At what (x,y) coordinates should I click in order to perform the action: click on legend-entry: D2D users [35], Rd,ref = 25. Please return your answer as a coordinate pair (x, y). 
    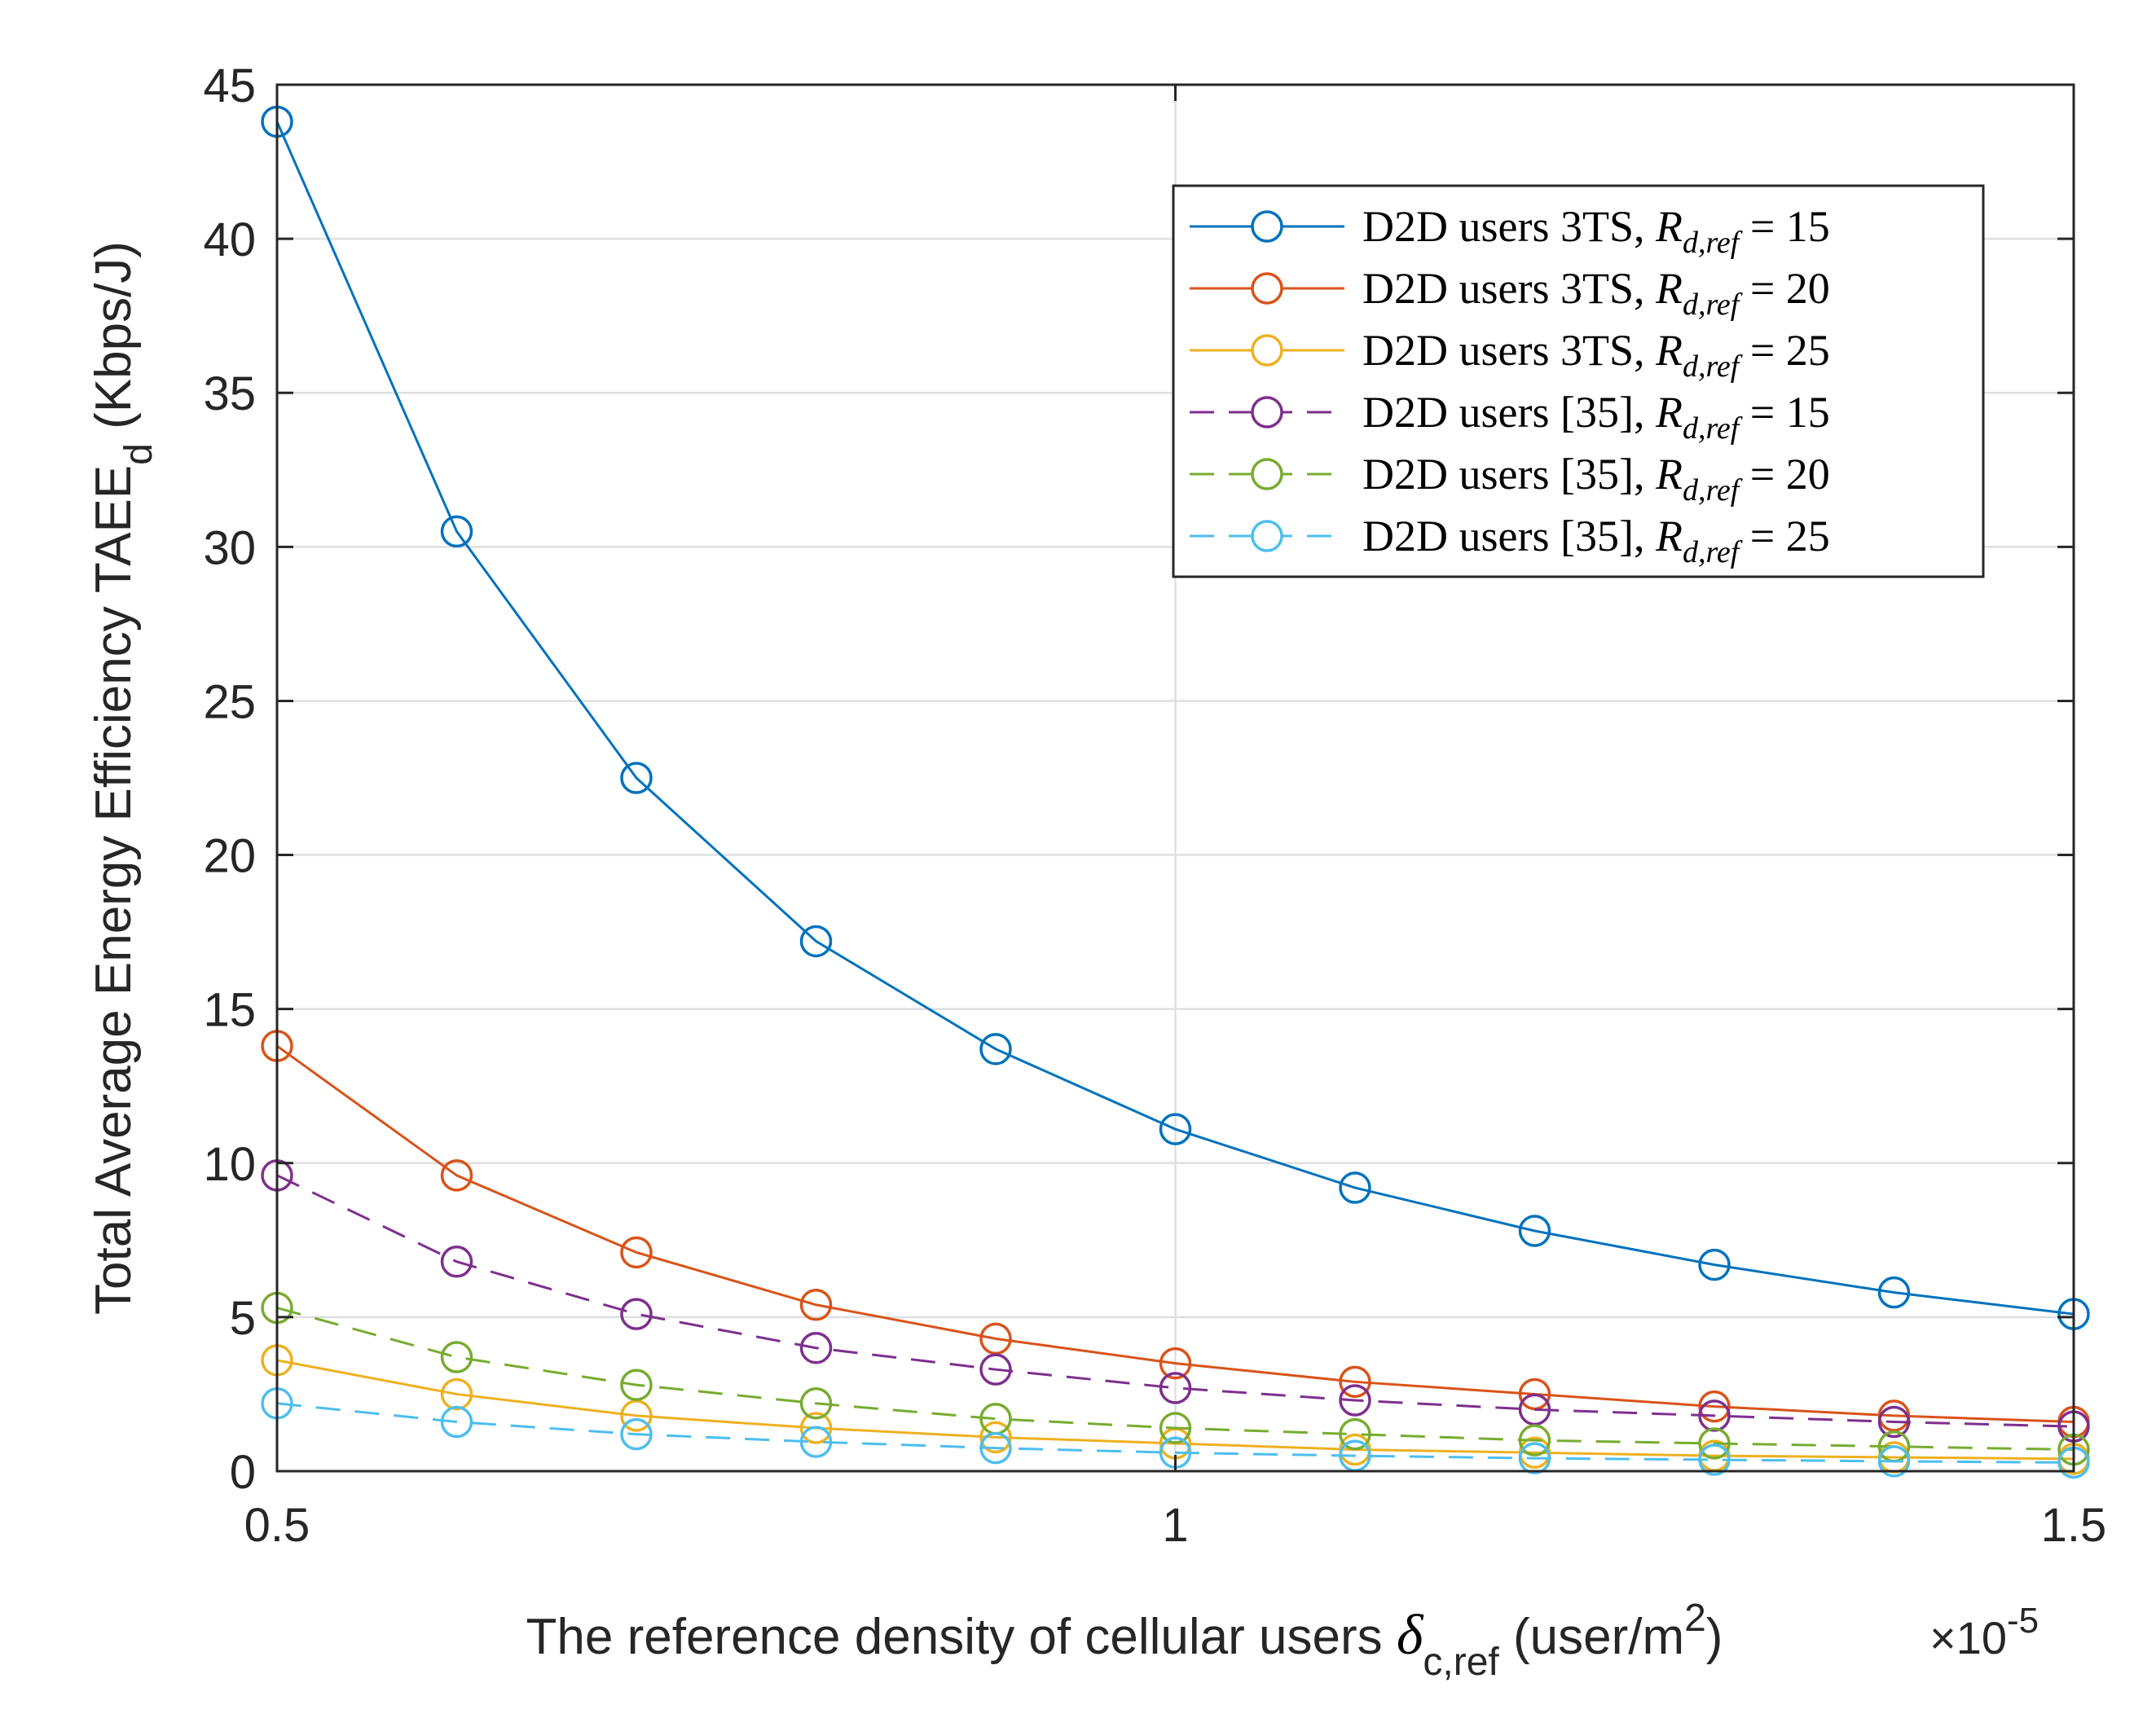
    Looking at the image, I should click on (1510, 540).